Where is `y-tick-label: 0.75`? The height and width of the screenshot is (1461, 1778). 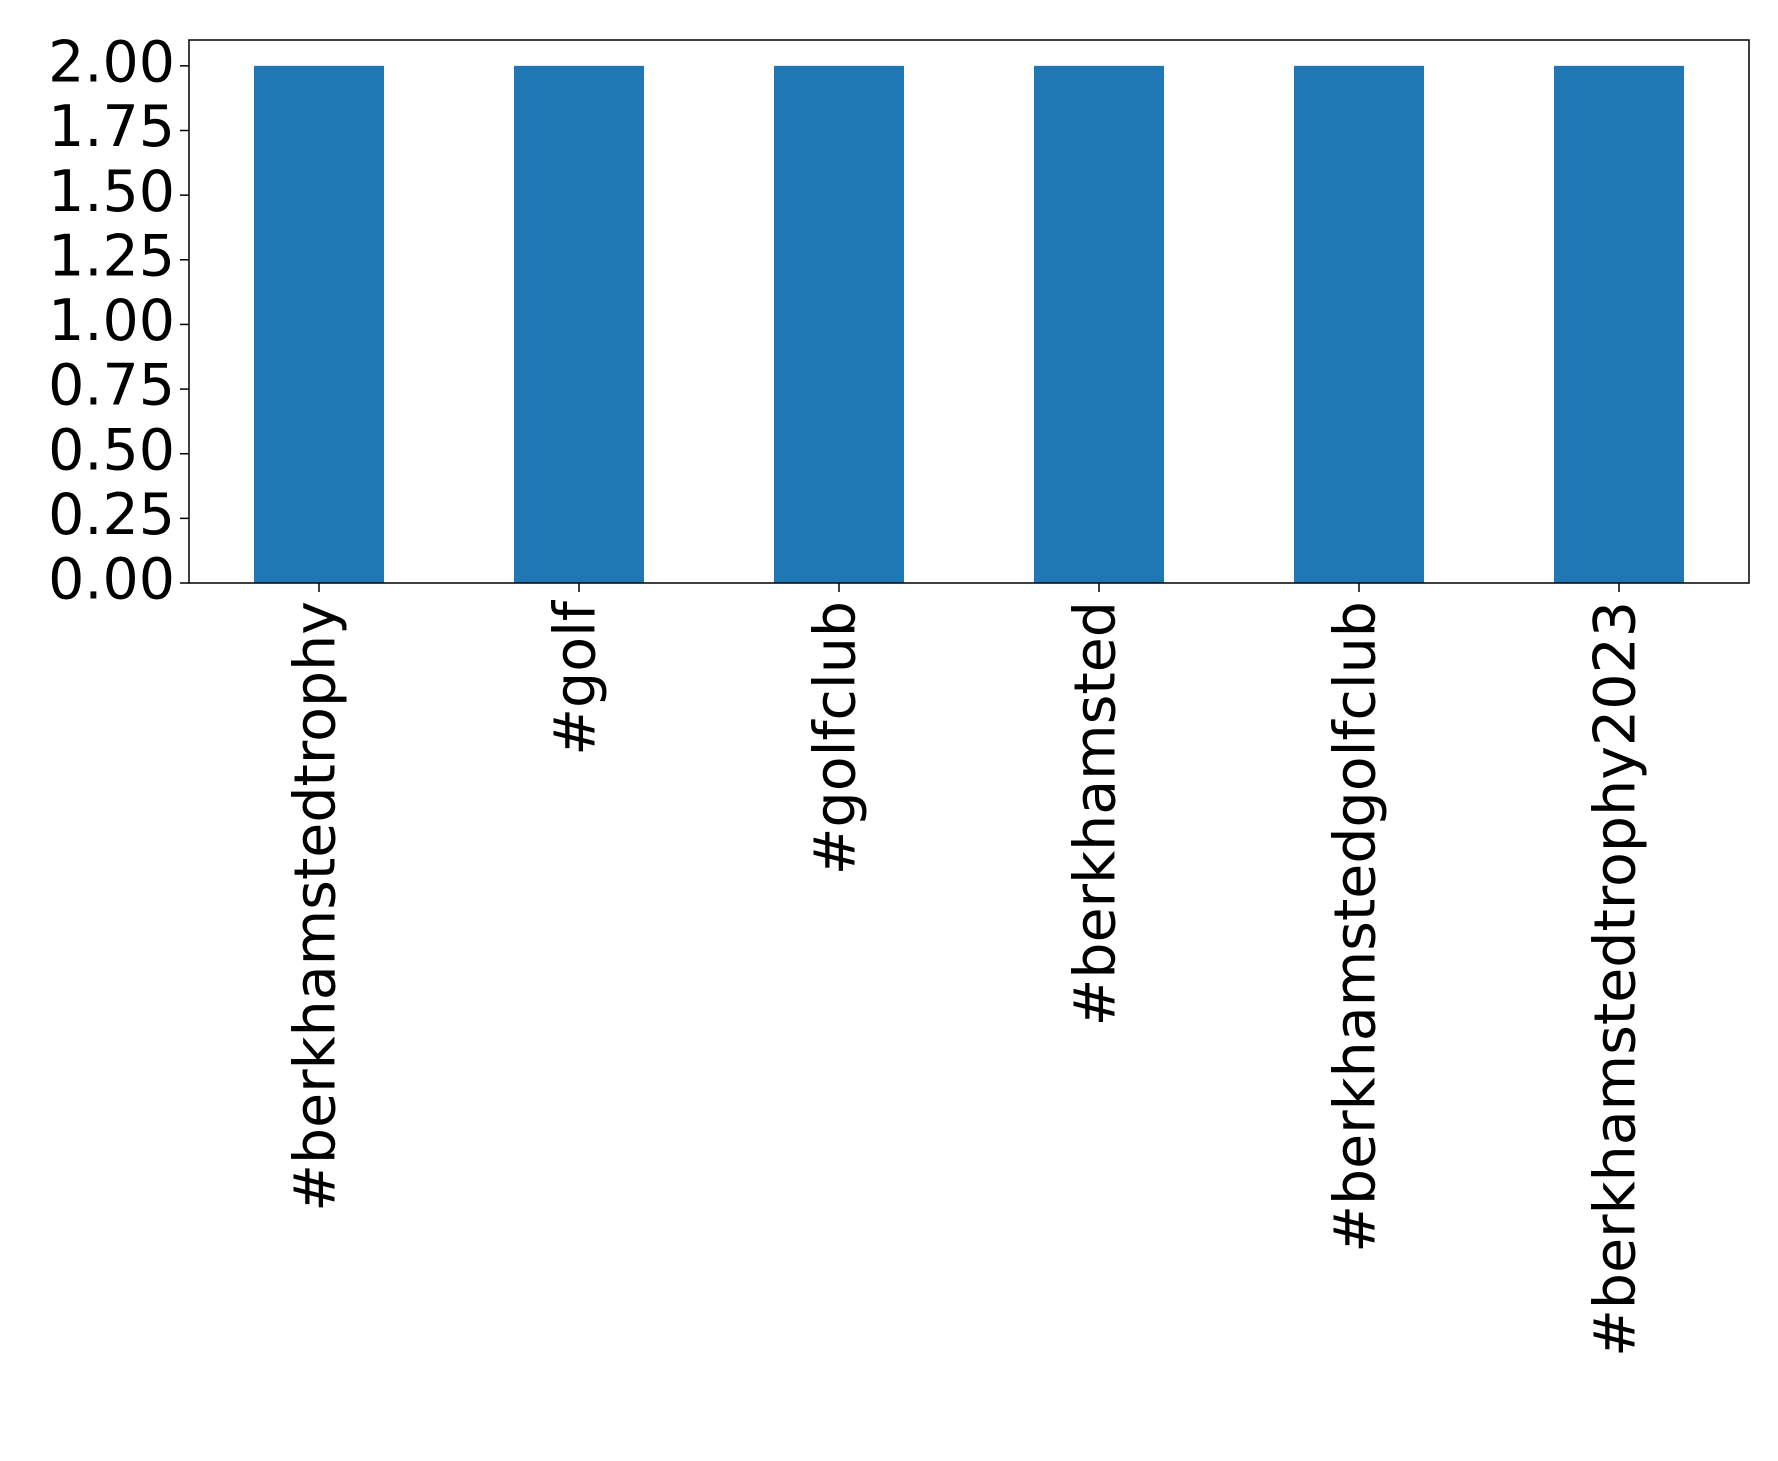
y-tick-label: 0.75 is located at coordinates (111, 386).